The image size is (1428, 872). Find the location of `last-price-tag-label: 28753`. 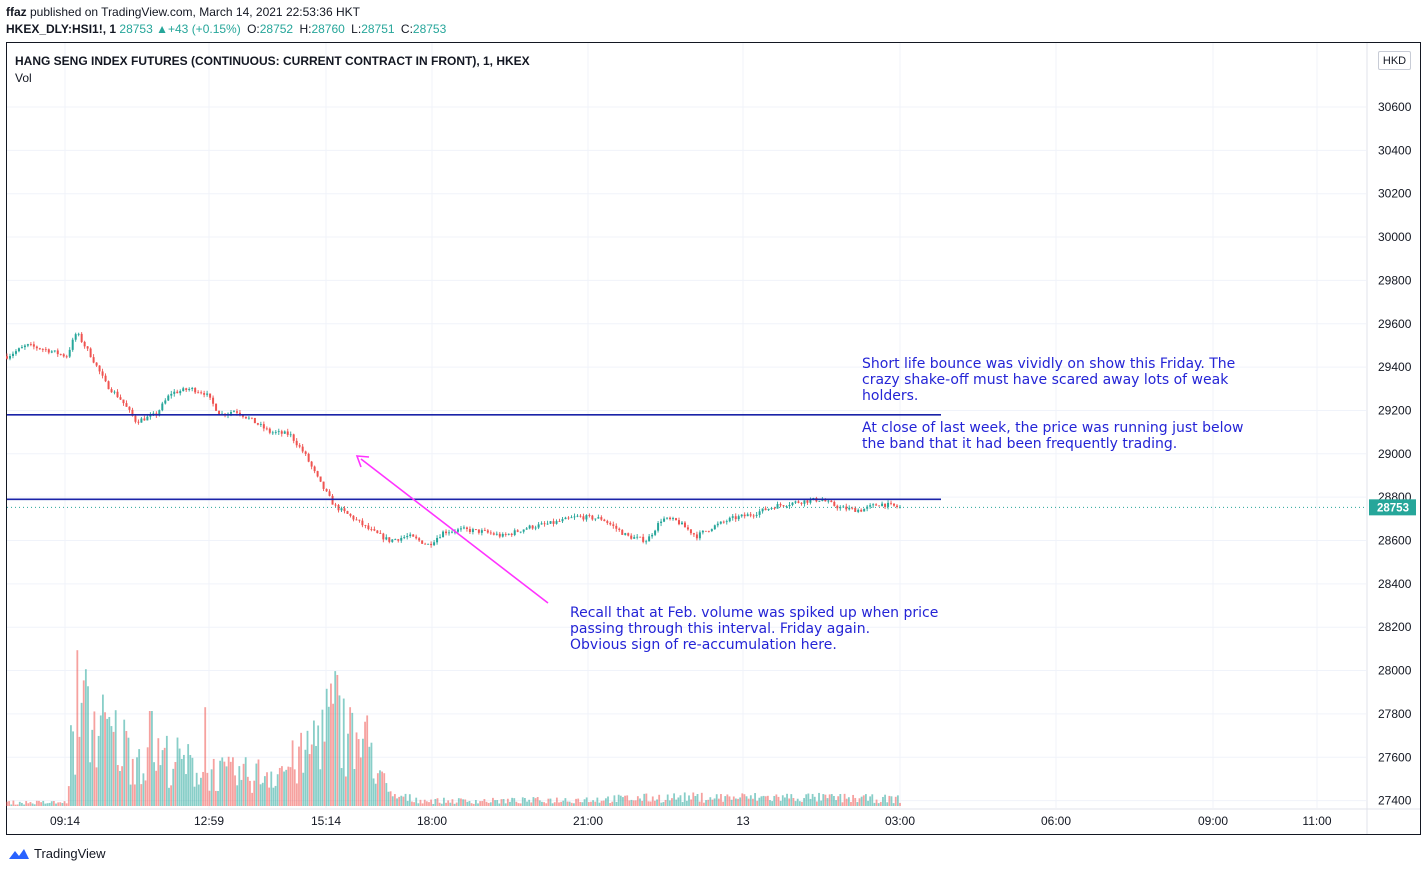

last-price-tag-label: 28753 is located at coordinates (1393, 508).